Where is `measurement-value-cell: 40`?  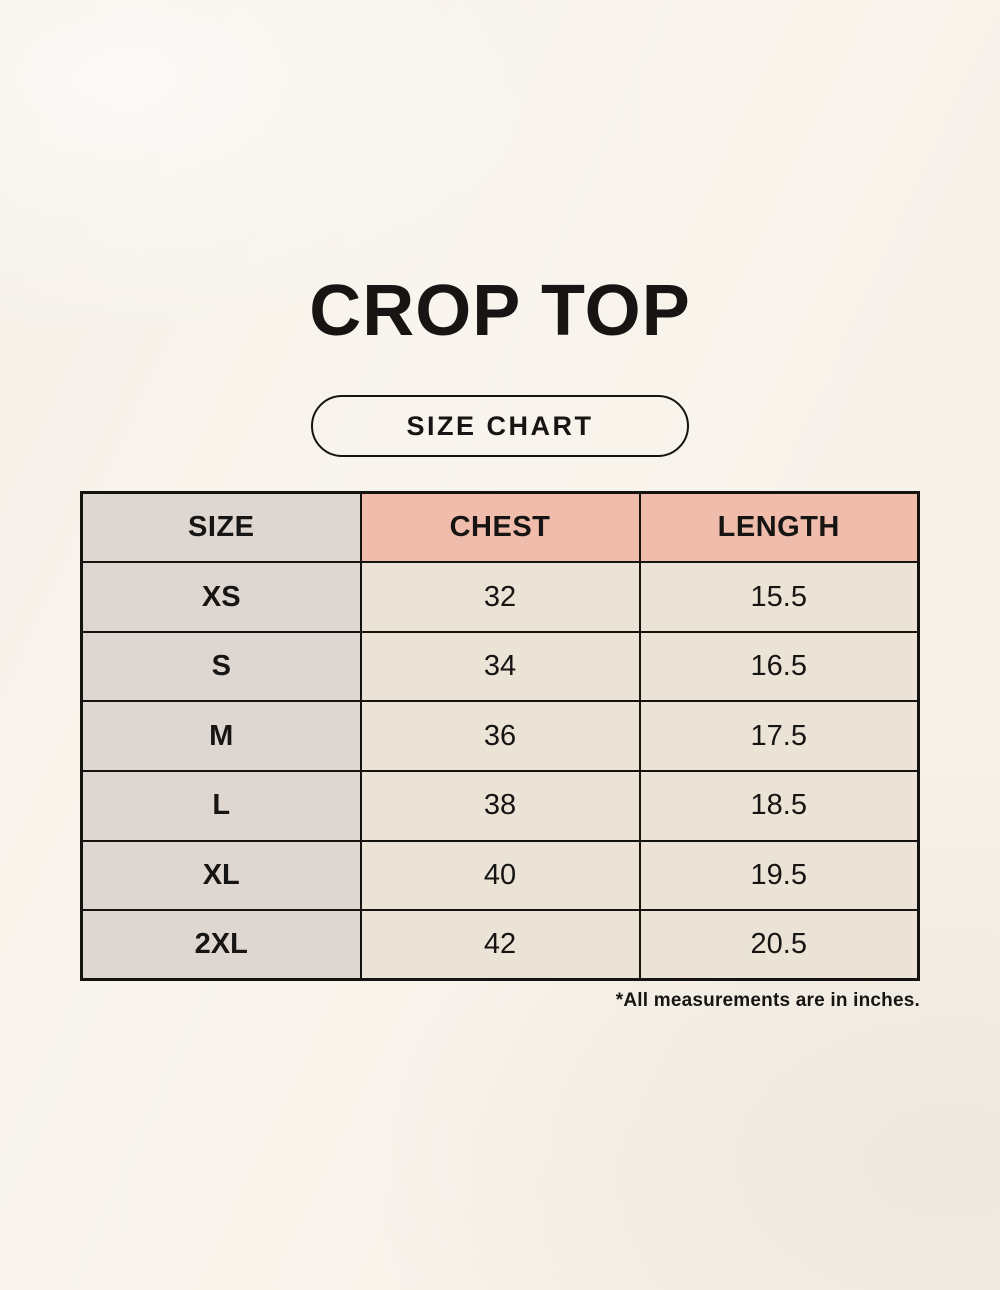
measurement-value-cell: 40 is located at coordinates (500, 875).